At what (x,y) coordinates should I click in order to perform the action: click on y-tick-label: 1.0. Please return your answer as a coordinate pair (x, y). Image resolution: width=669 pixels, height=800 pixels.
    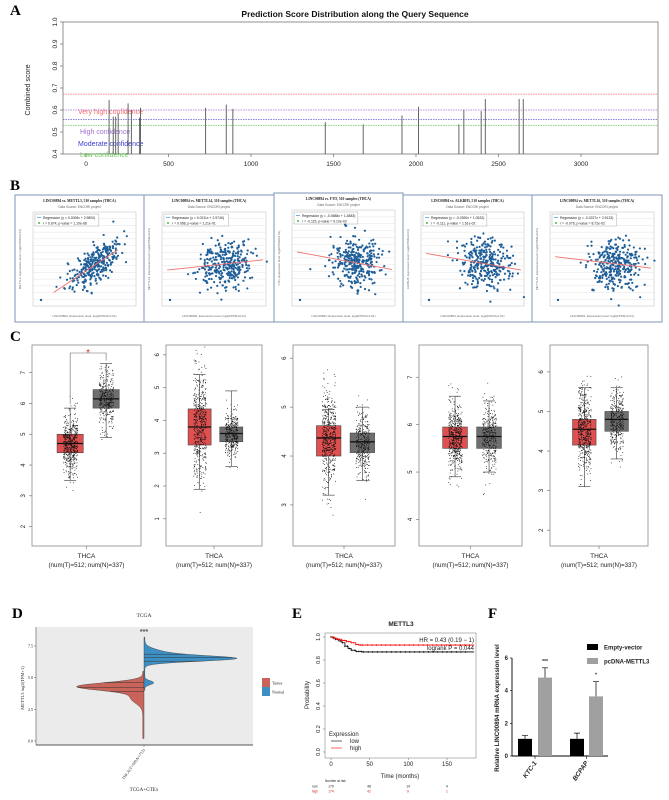
    Looking at the image, I should click on (55, 21).